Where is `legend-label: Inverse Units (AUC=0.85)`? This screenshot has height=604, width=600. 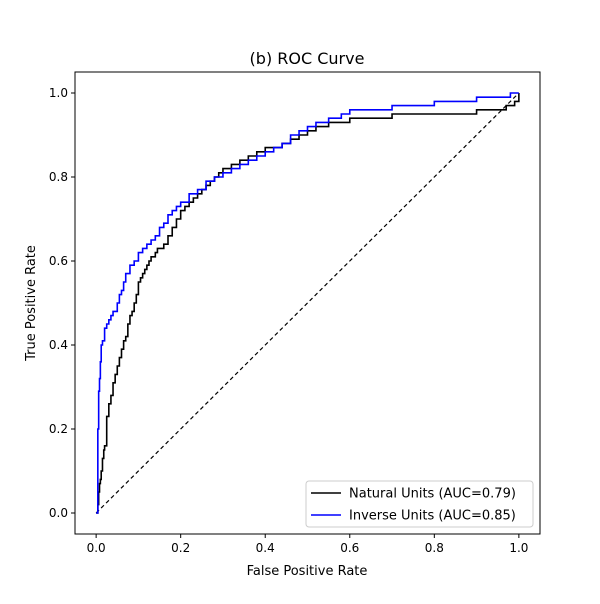 legend-label: Inverse Units (AUC=0.85) is located at coordinates (432, 516).